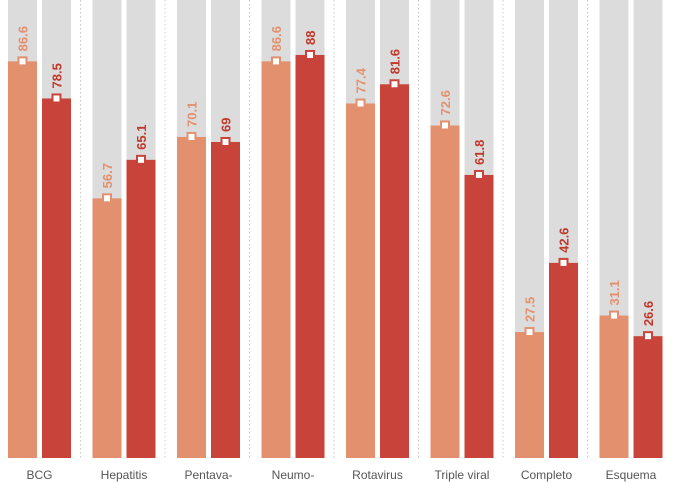 The width and height of the screenshot is (674, 484). I want to click on data-label: 69, so click(226, 125).